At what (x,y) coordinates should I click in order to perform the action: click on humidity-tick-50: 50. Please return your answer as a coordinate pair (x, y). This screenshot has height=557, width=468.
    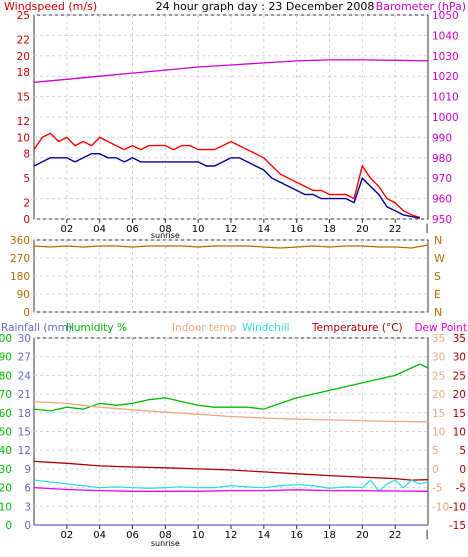
    Looking at the image, I should click on (6, 433).